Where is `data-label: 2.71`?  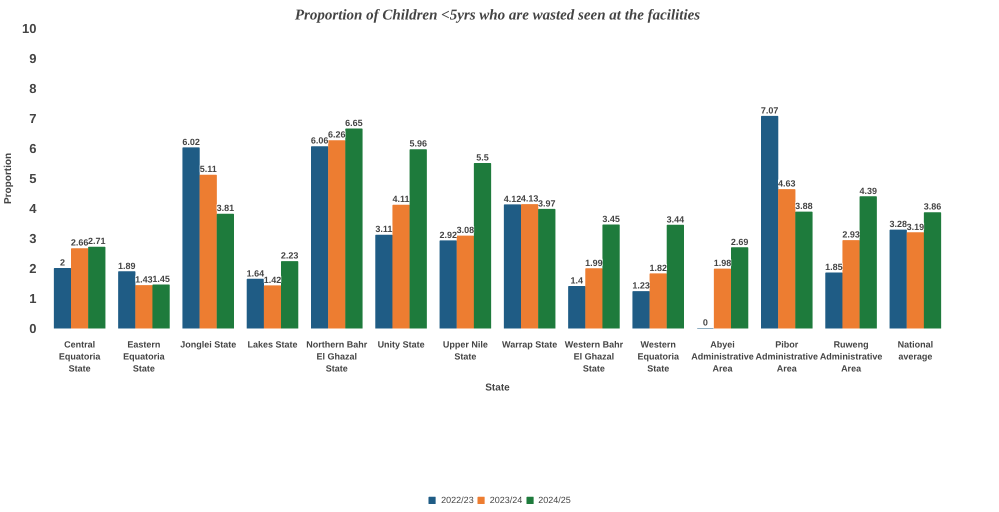 data-label: 2.71 is located at coordinates (97, 241).